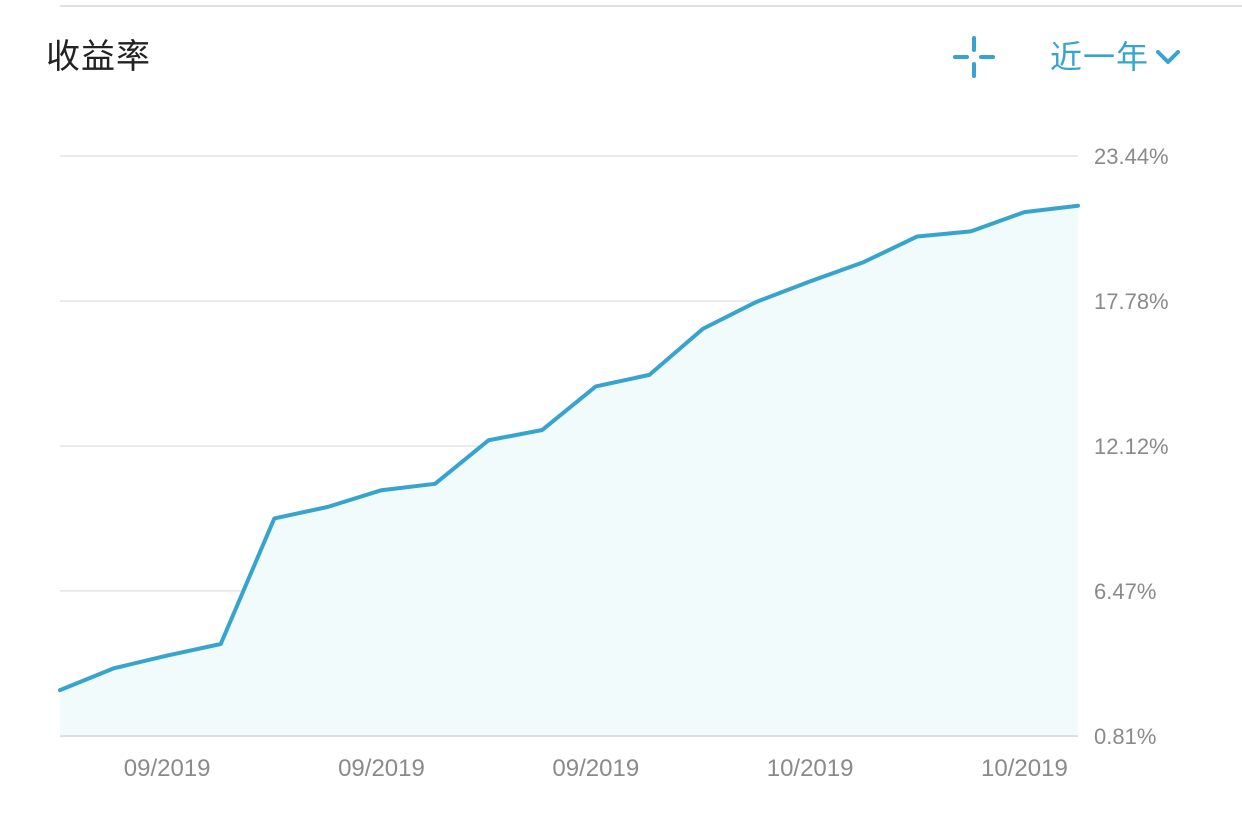  I want to click on time-range-selector: 近一年, so click(1115, 57).